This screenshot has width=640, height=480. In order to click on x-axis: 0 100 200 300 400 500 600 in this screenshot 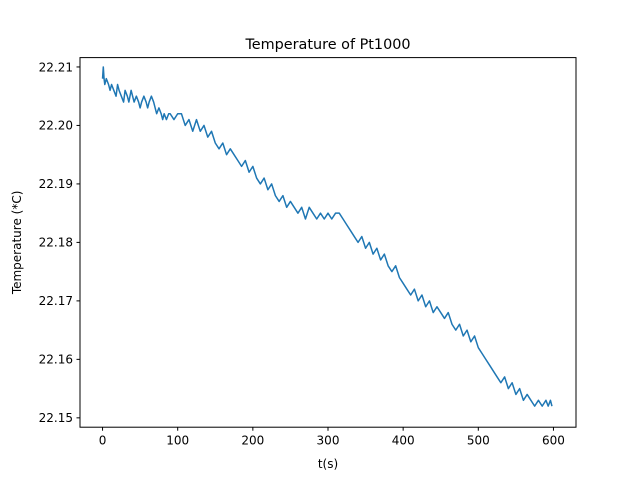, I will do `click(332, 437)`.